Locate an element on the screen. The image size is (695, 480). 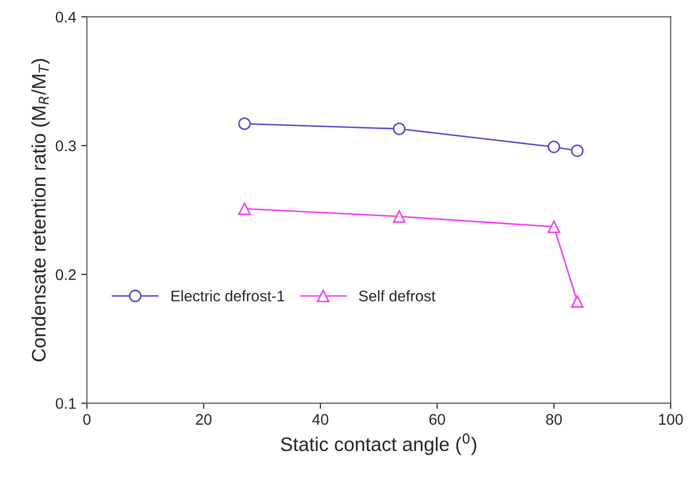
y-axis-title: Condensate retention ratio (M$_{R}$/M$_{T}$) is located at coordinates (40, 210).